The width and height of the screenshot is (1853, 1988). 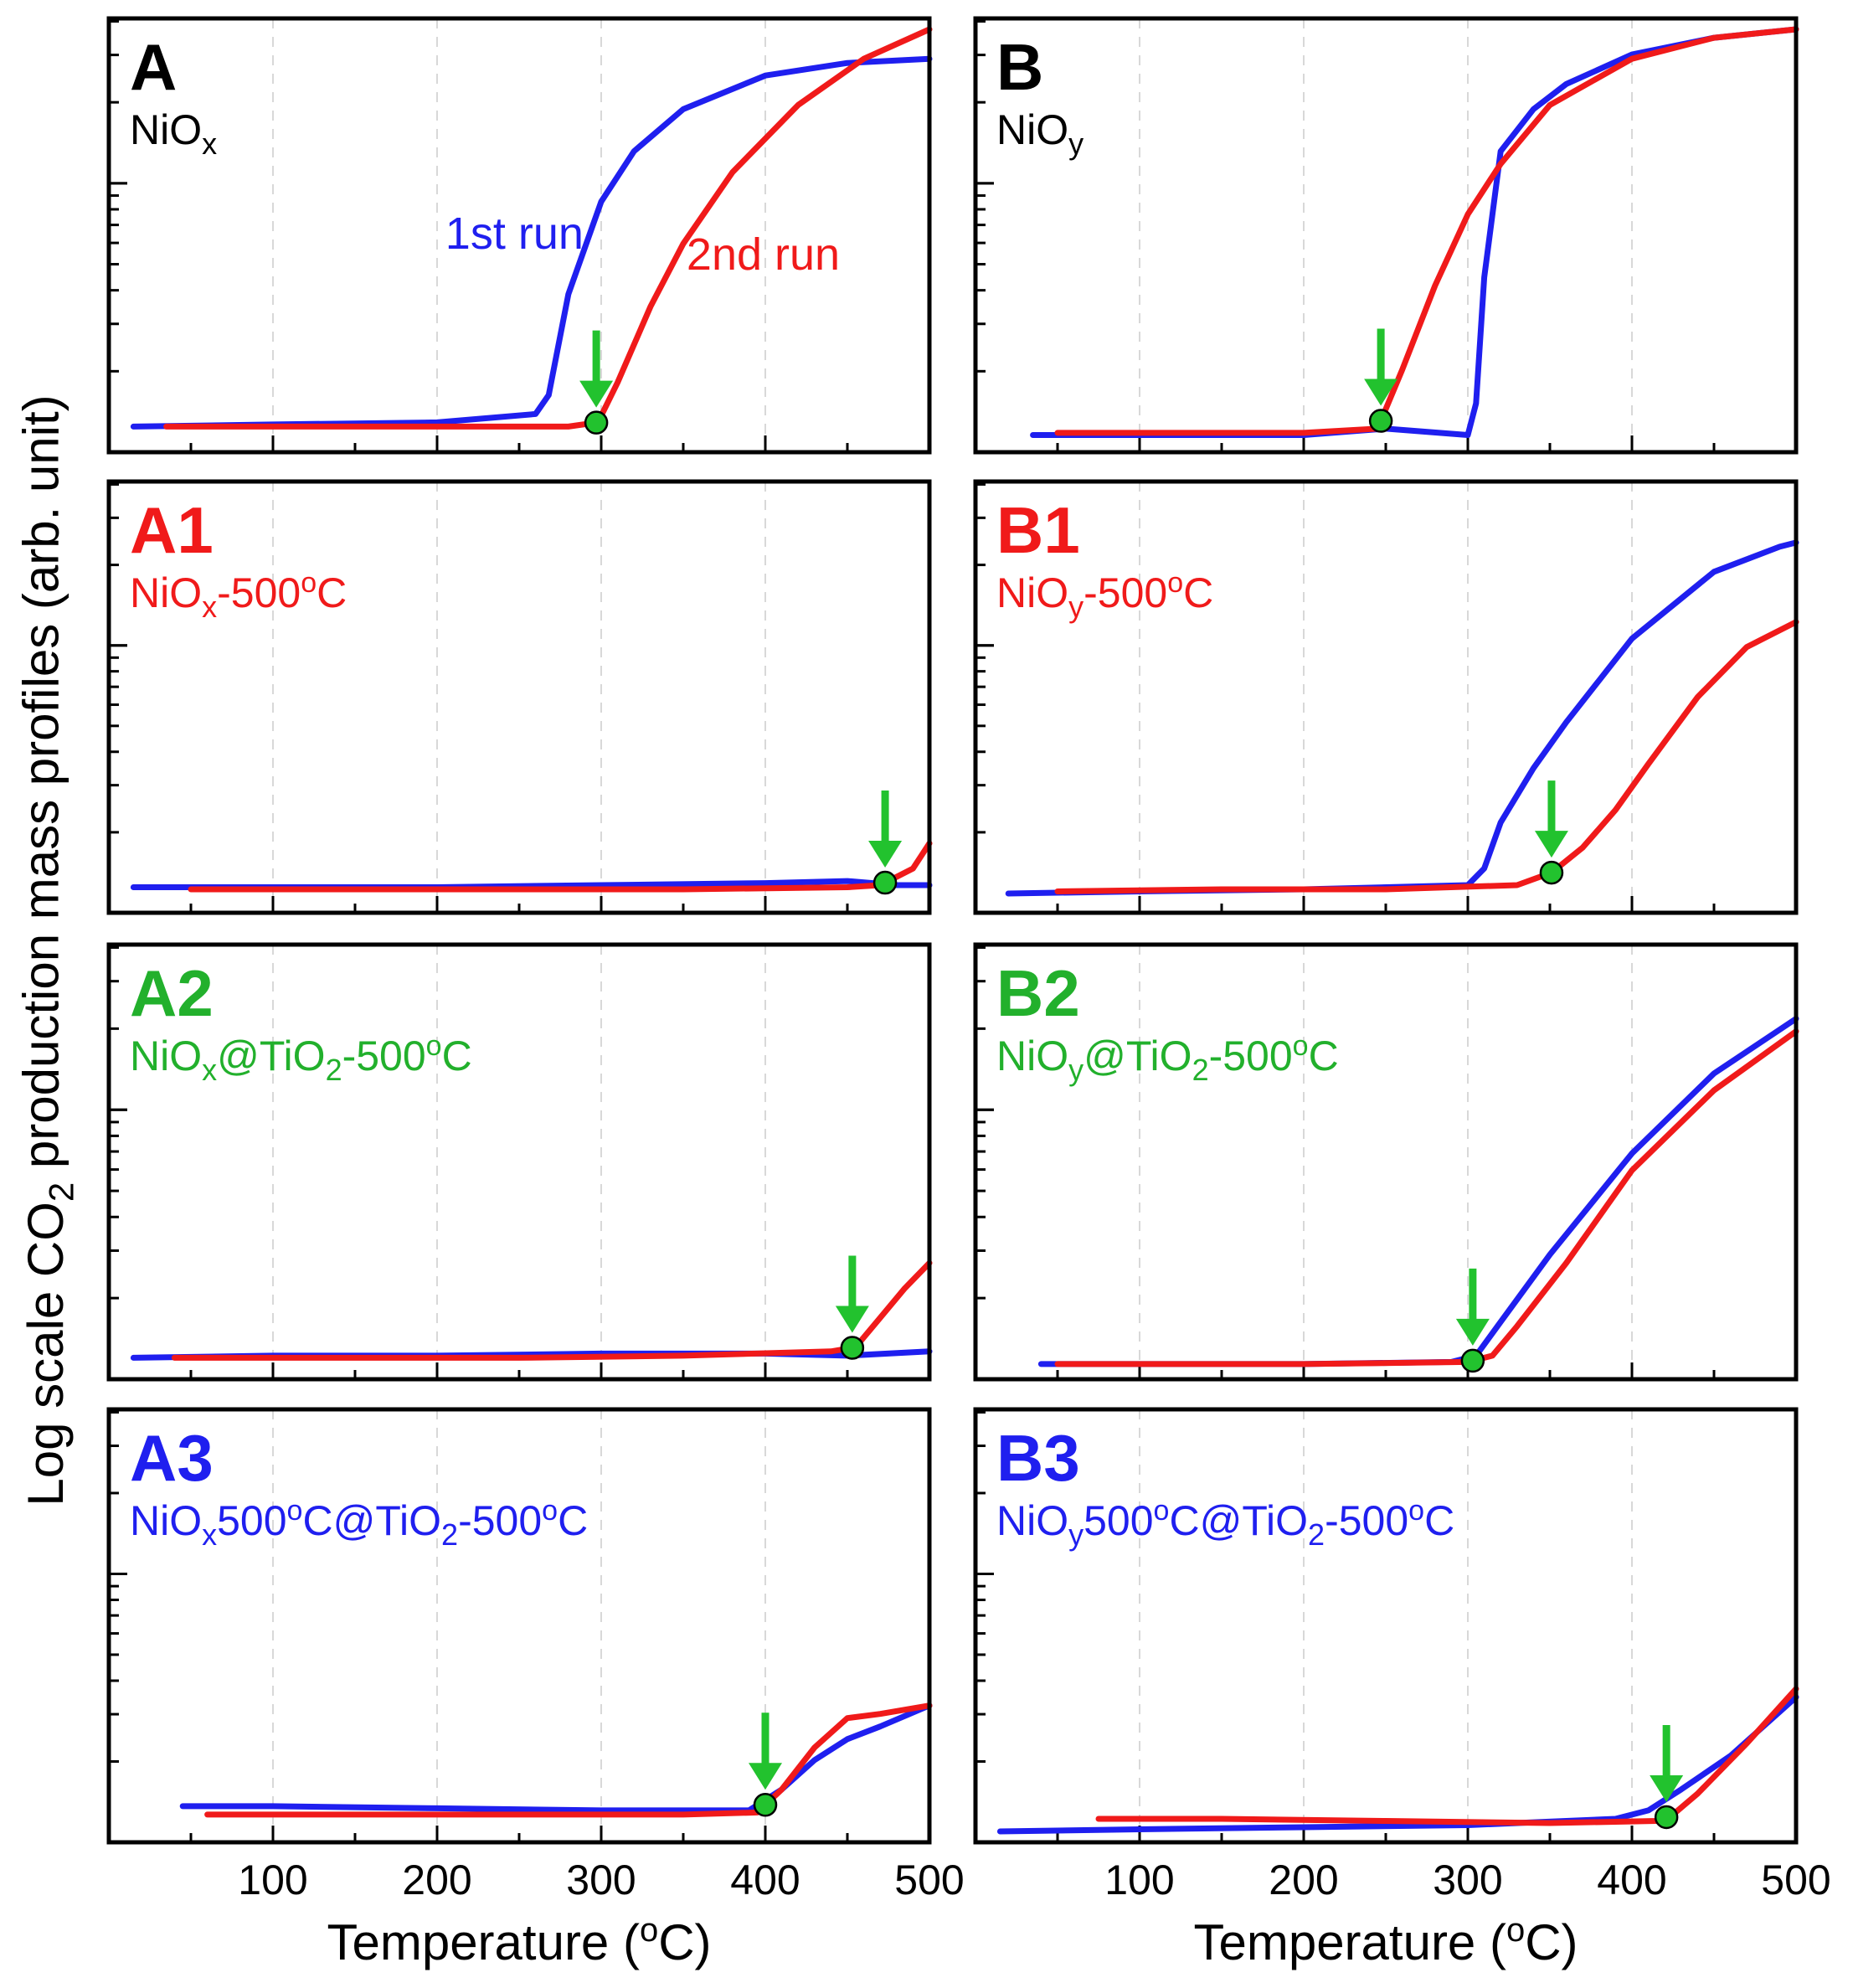 I want to click on panel-letter: B, so click(x=1019, y=67).